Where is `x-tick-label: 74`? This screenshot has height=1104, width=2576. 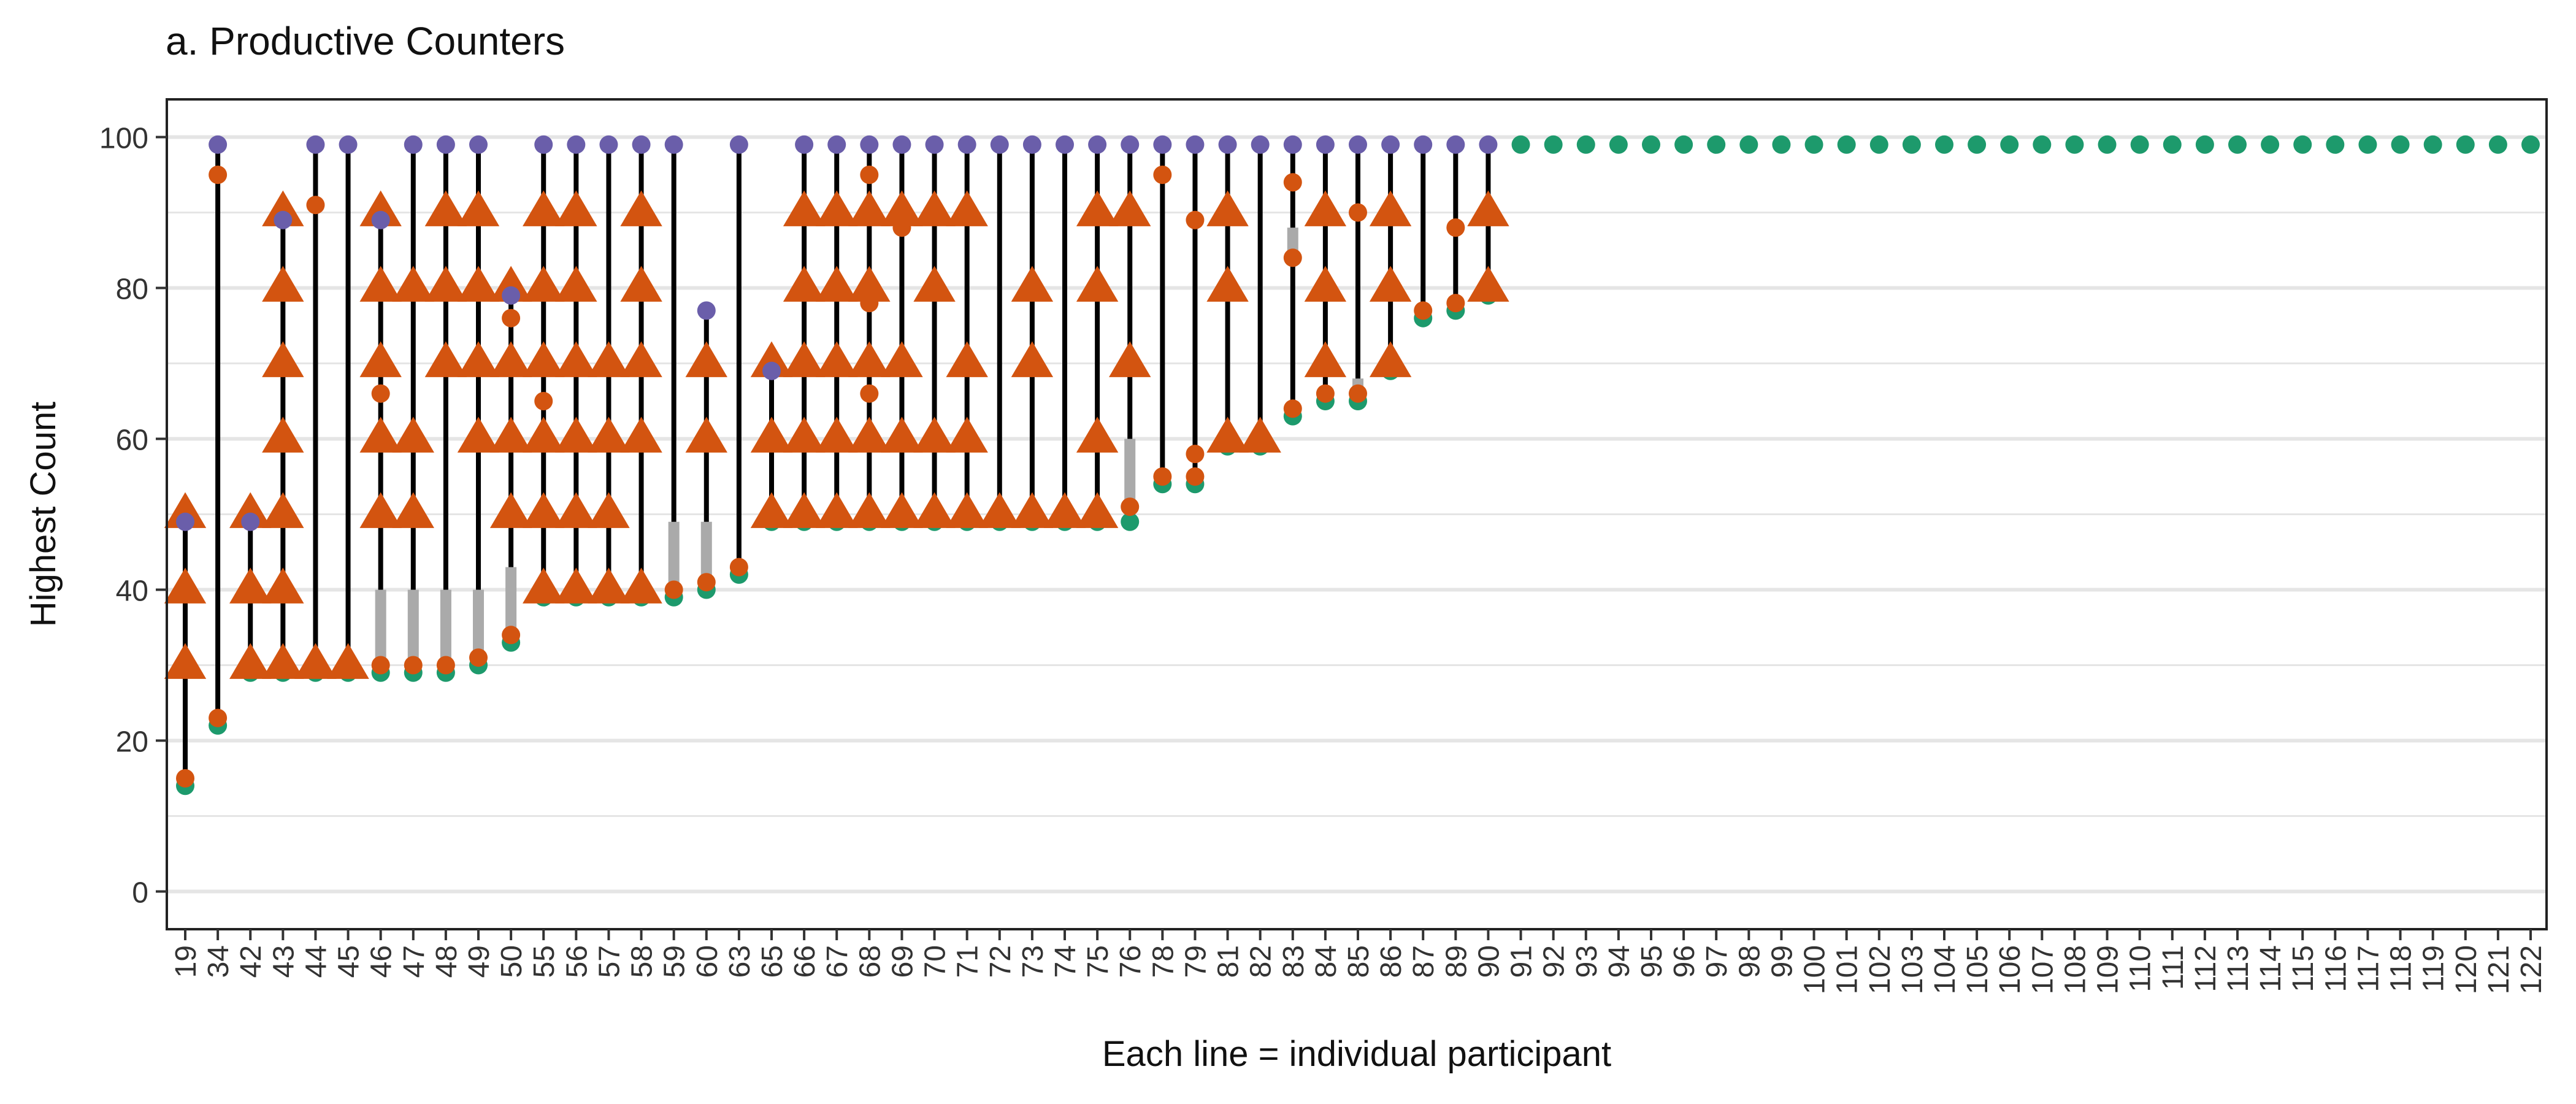 x-tick-label: 74 is located at coordinates (1065, 961).